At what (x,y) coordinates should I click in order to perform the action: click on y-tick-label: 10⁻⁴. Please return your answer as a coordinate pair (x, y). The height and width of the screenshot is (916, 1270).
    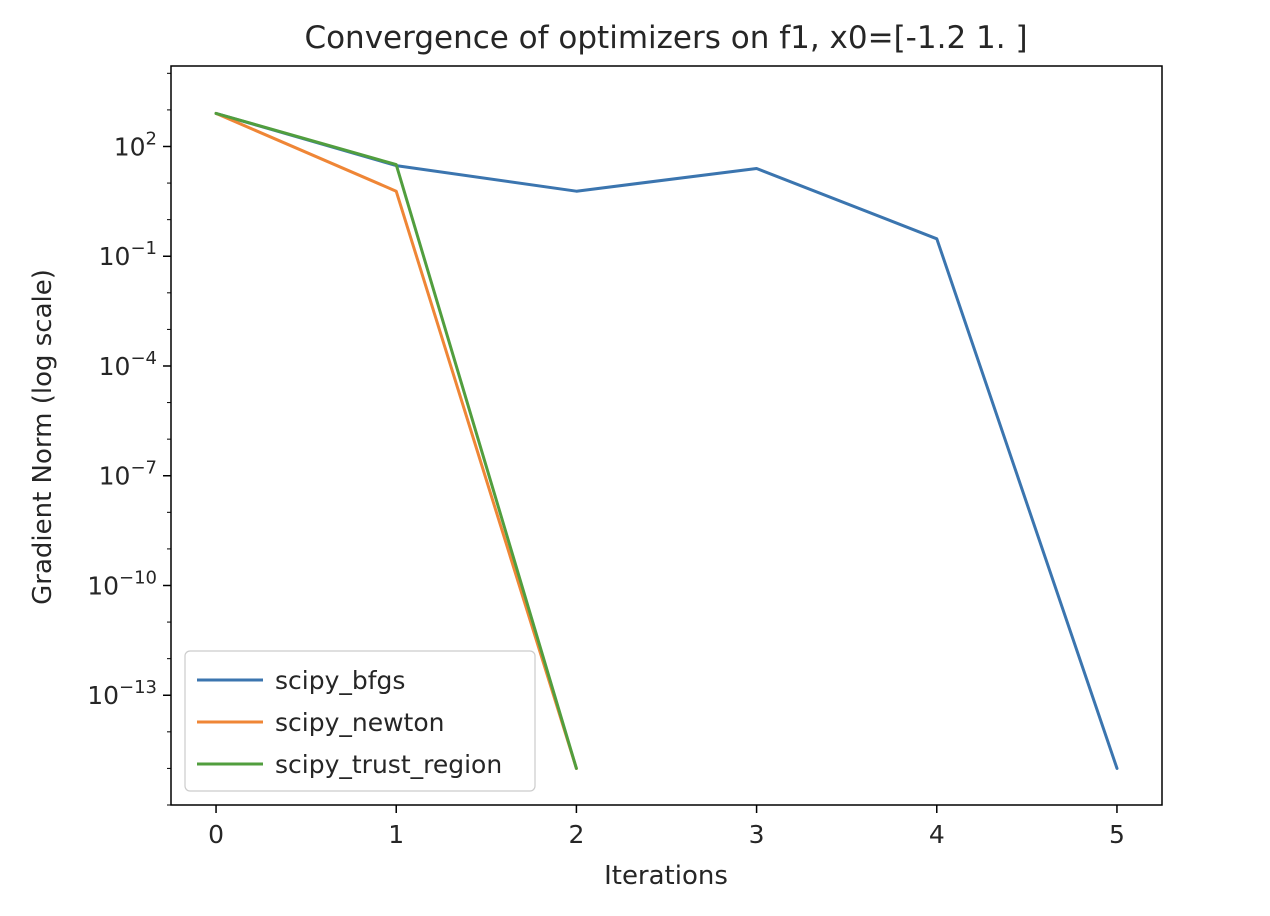
    Looking at the image, I should click on (128, 364).